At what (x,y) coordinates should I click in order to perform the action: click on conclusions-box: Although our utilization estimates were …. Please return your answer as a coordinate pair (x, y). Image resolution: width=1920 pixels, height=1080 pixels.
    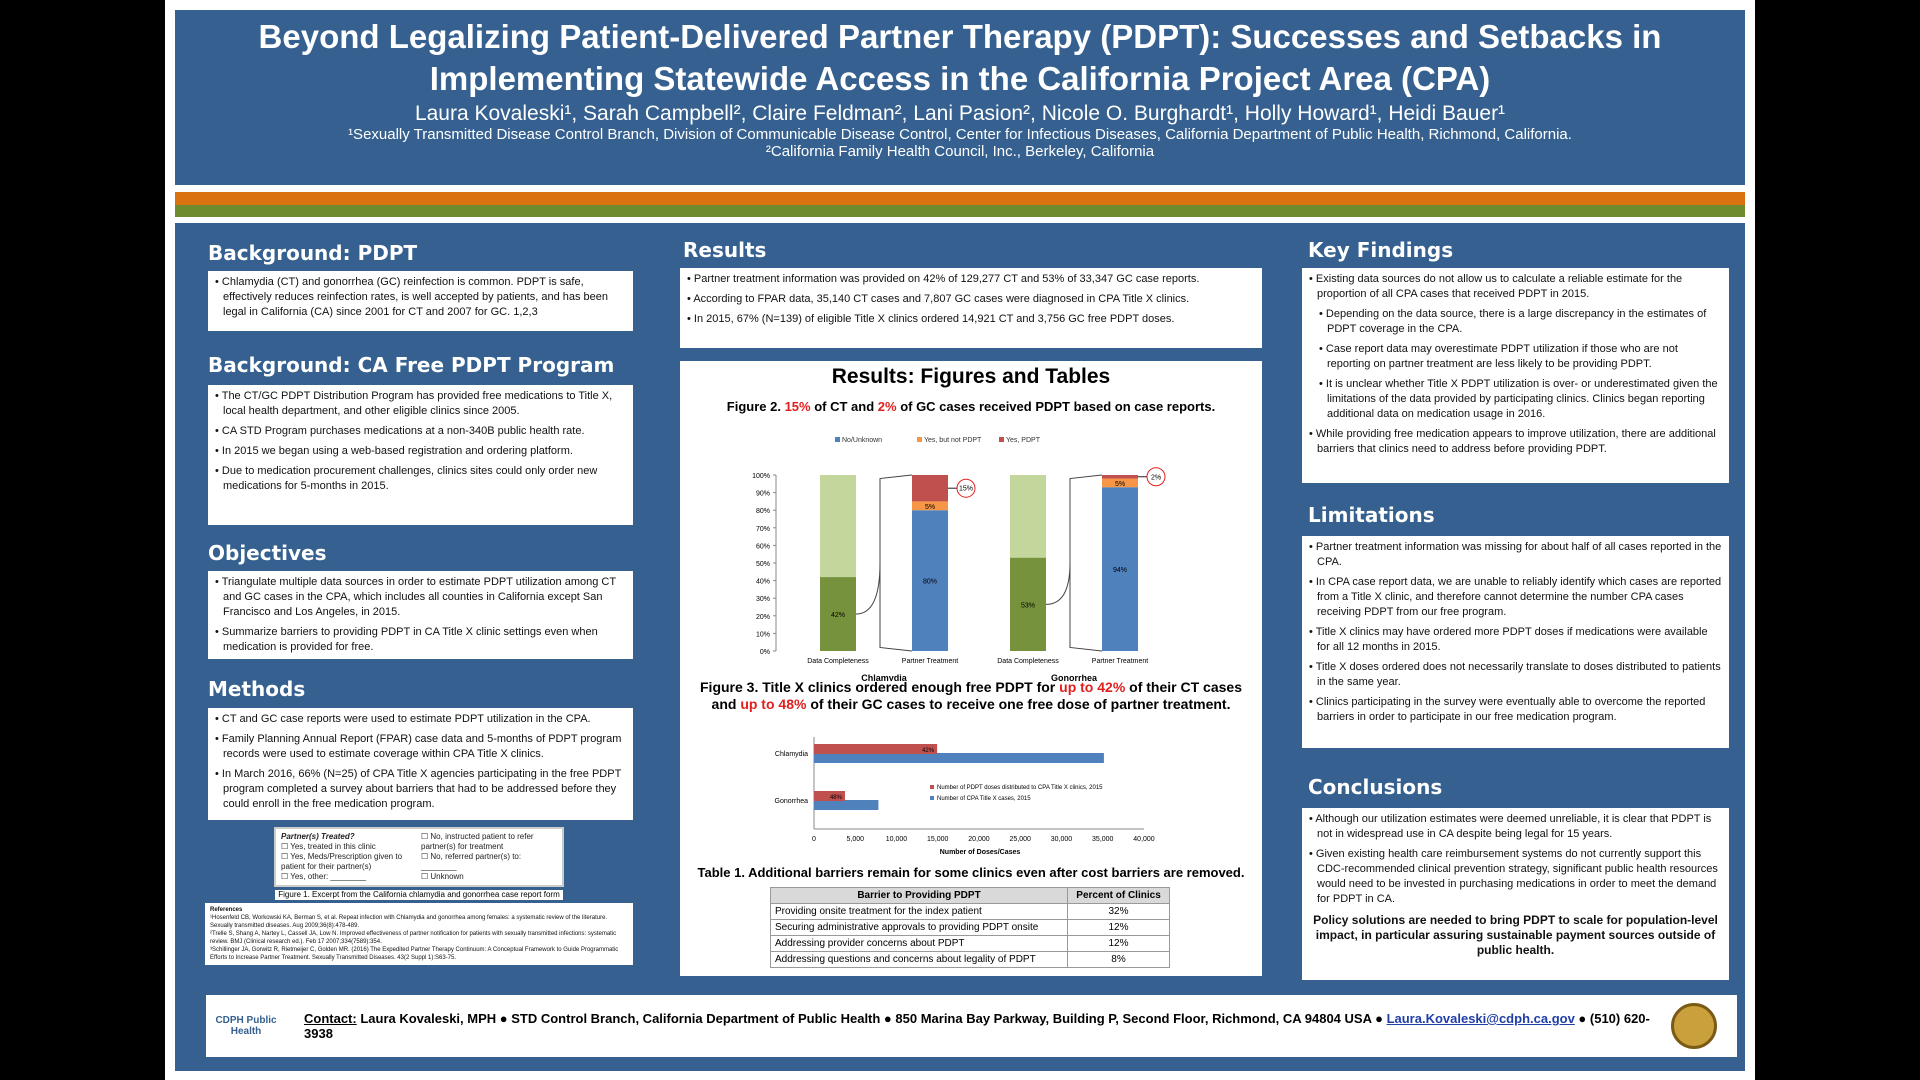
    Looking at the image, I should click on (1515, 894).